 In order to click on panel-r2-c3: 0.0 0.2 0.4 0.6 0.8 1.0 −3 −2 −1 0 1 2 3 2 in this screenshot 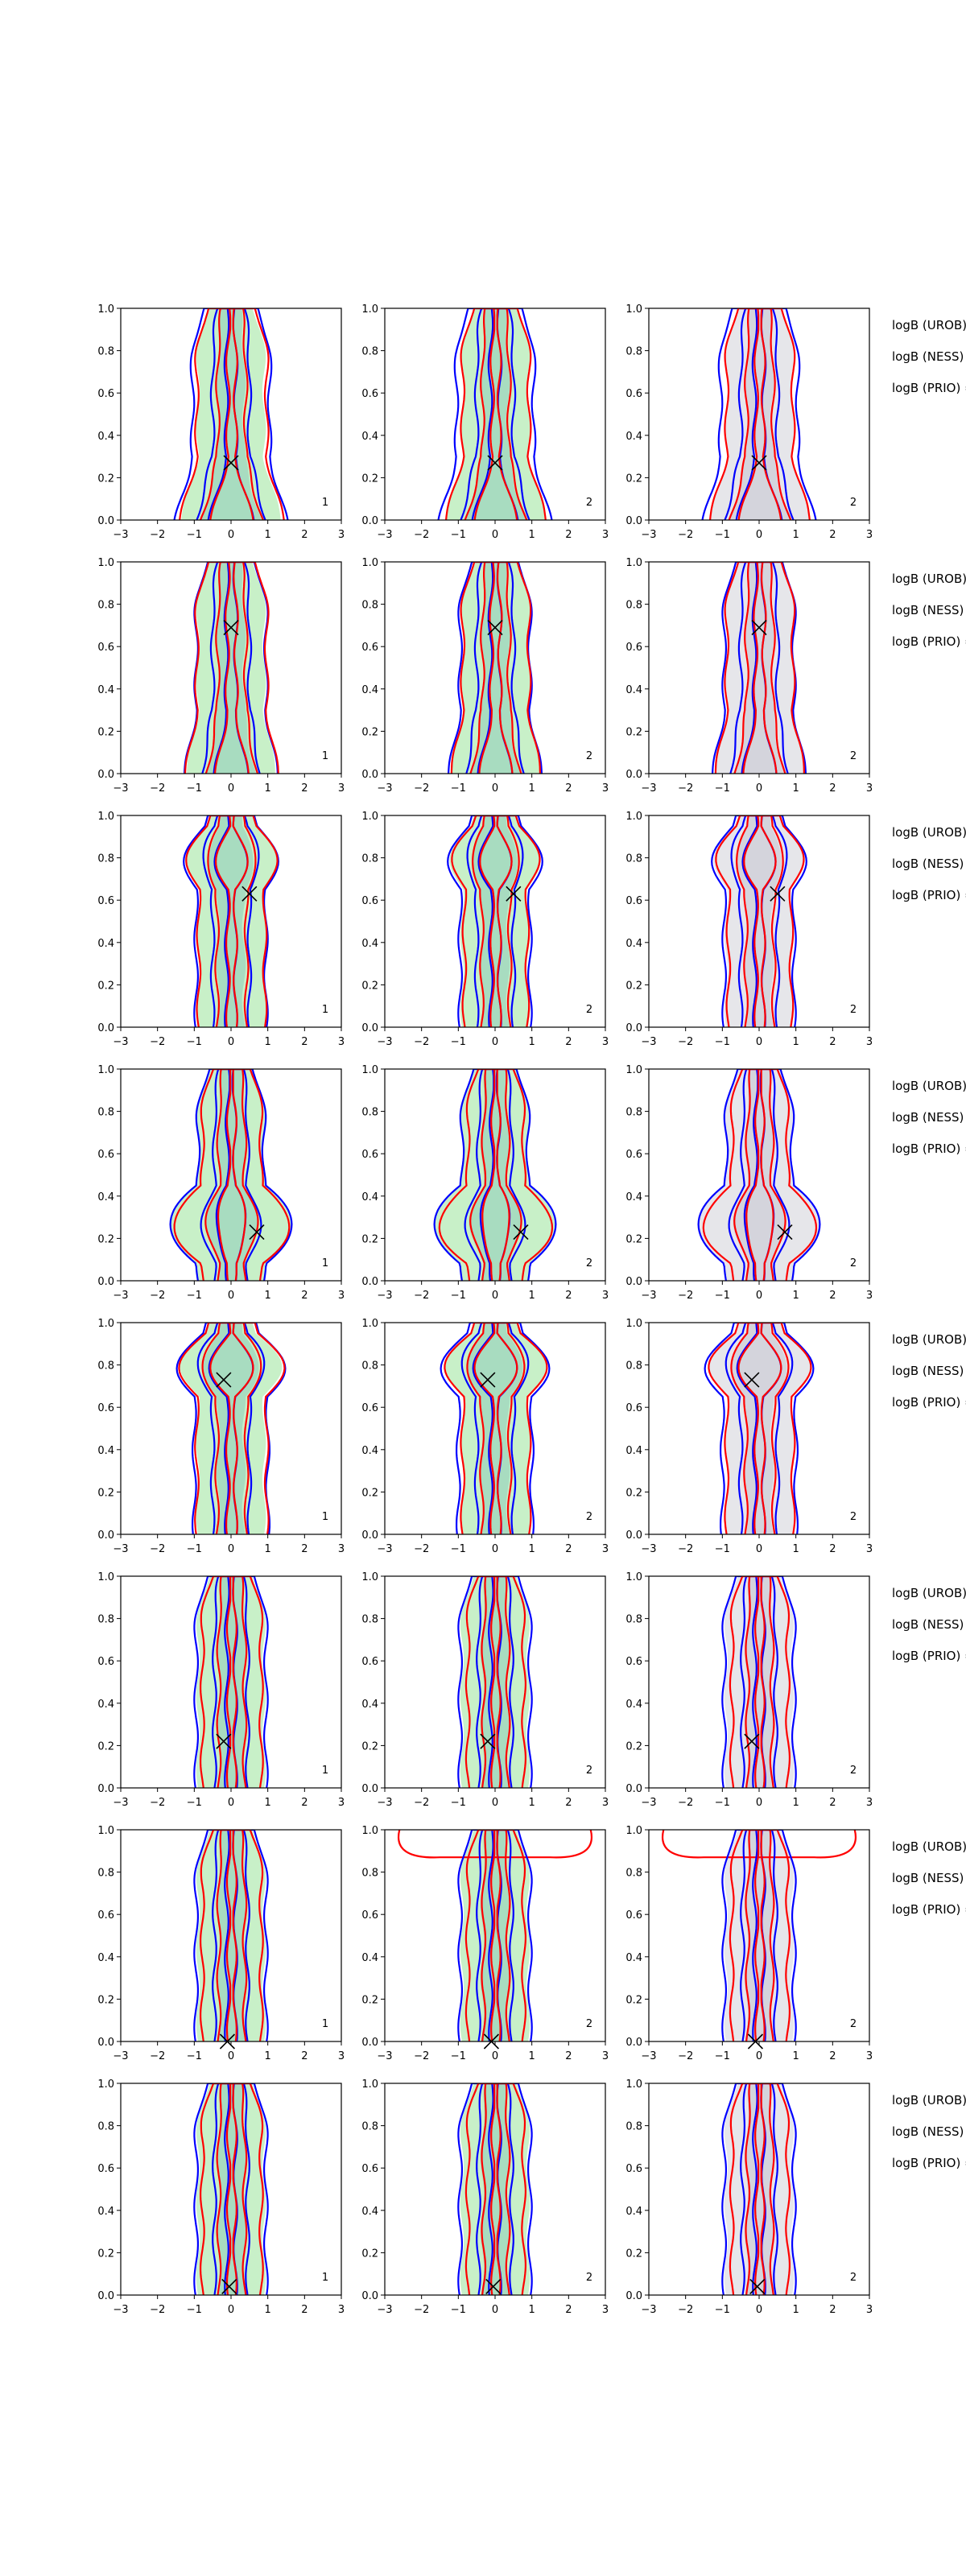, I will do `click(749, 676)`.